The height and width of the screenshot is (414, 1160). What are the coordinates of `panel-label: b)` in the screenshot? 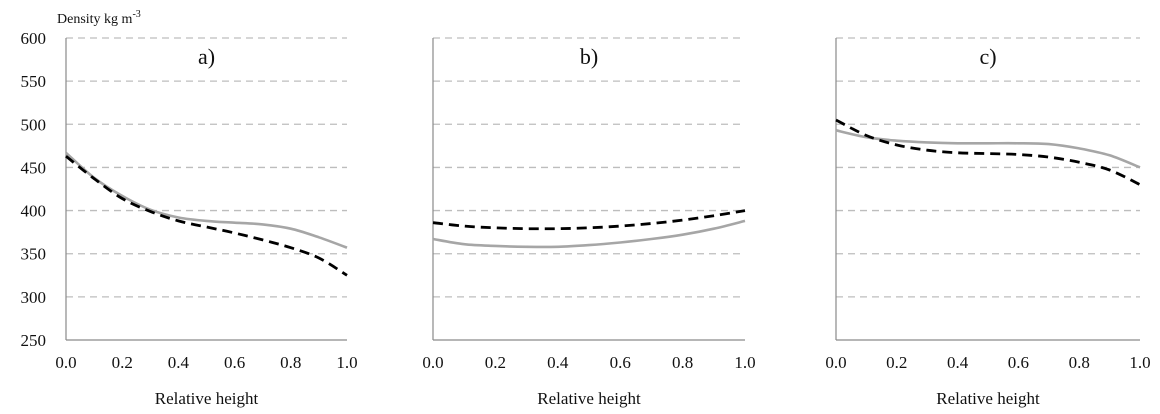 It's located at (589, 56).